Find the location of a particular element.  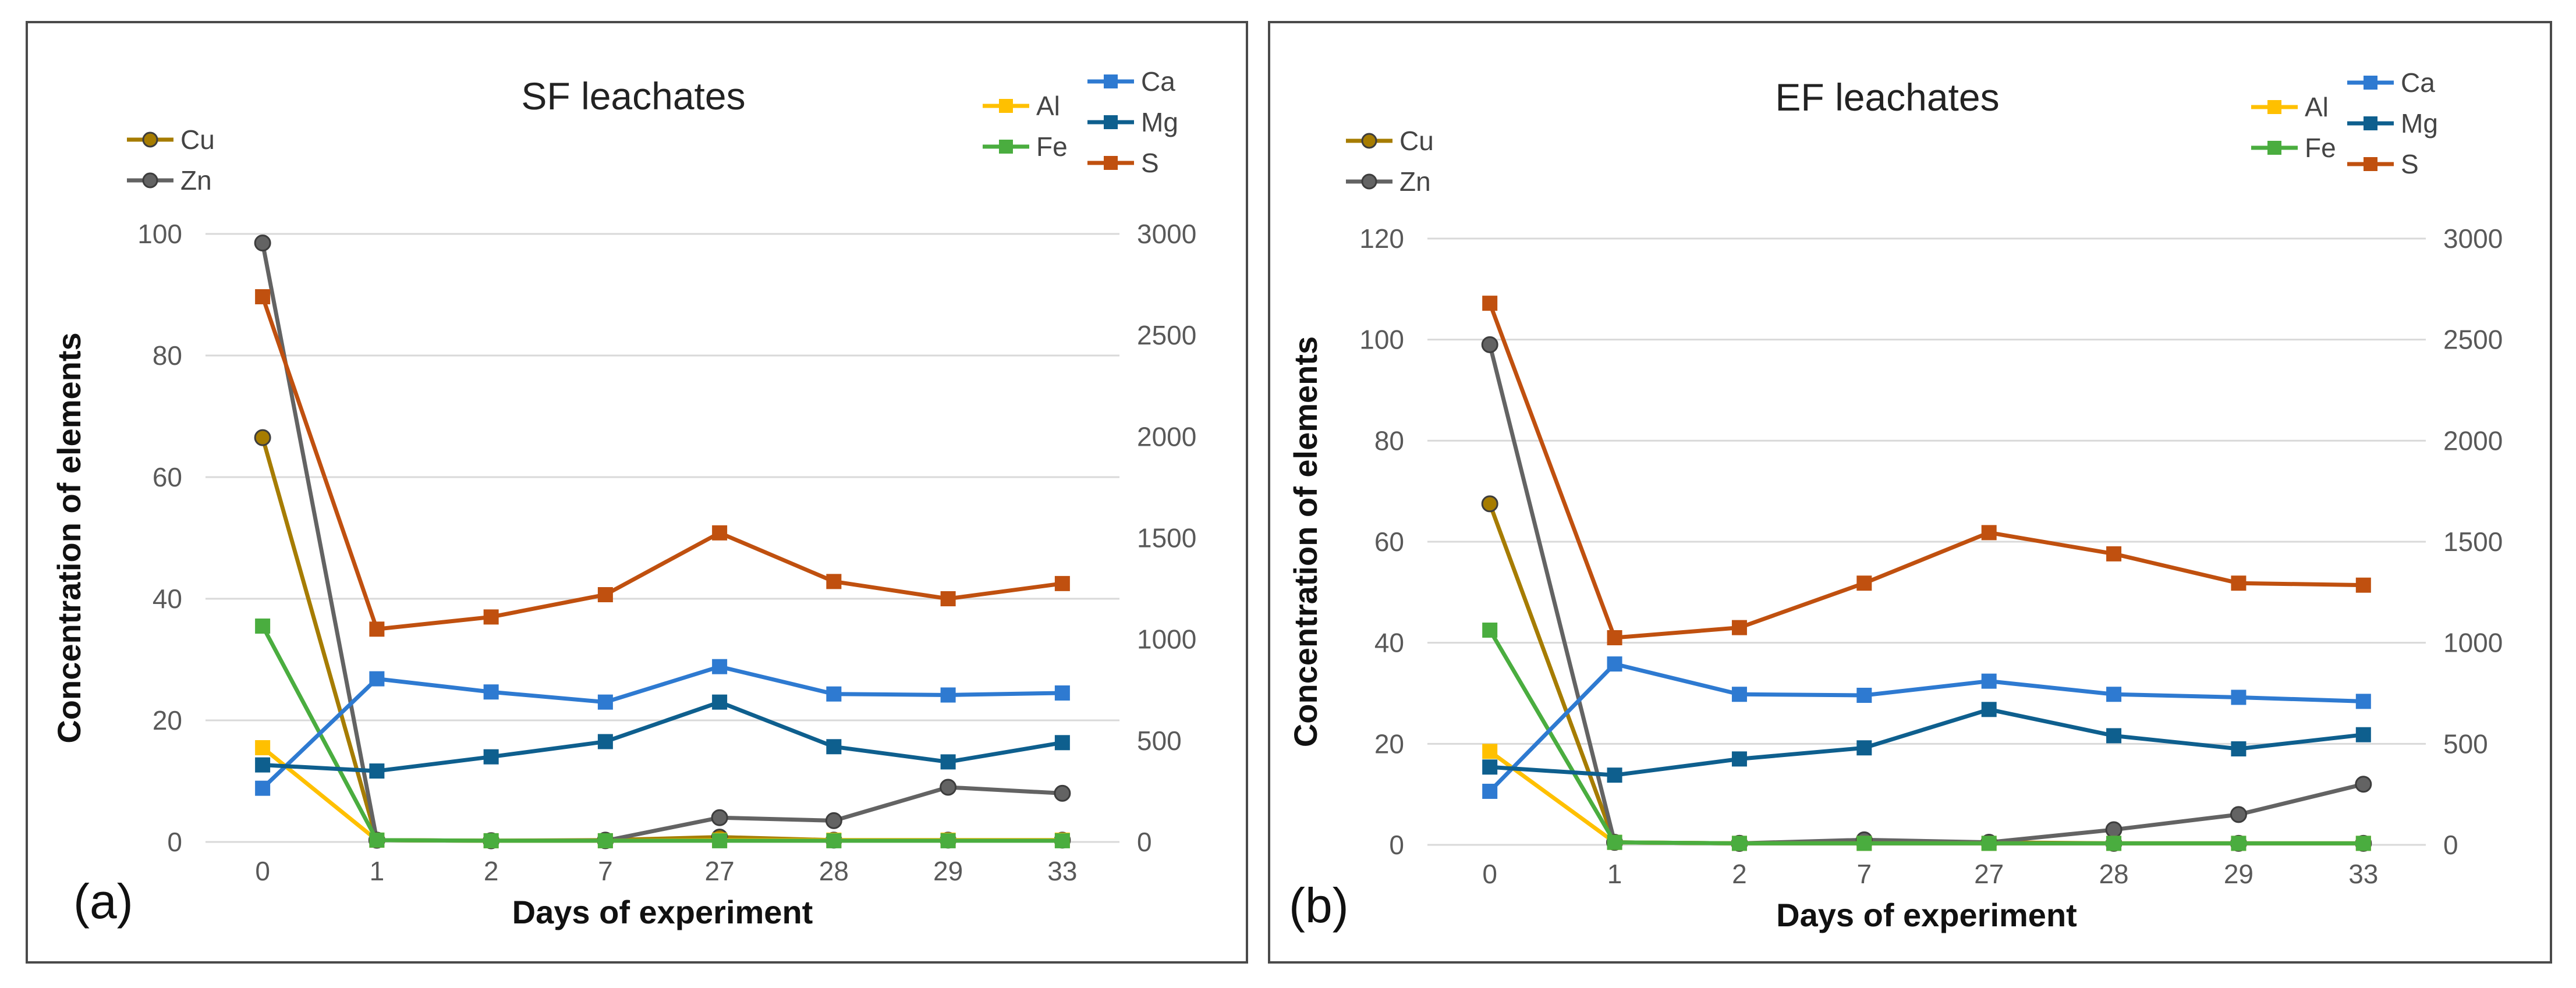

y-right-tick-label: 2000 is located at coordinates (1166, 436).